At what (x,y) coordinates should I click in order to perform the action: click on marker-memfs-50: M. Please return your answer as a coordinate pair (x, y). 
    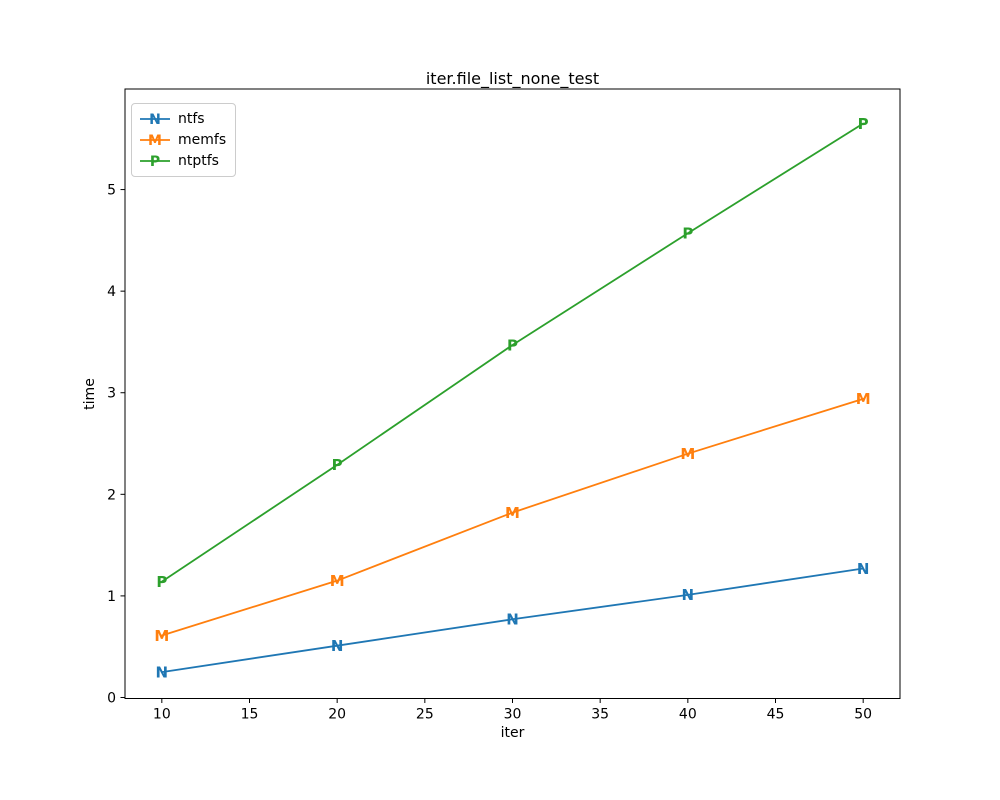
    Looking at the image, I should click on (863, 399).